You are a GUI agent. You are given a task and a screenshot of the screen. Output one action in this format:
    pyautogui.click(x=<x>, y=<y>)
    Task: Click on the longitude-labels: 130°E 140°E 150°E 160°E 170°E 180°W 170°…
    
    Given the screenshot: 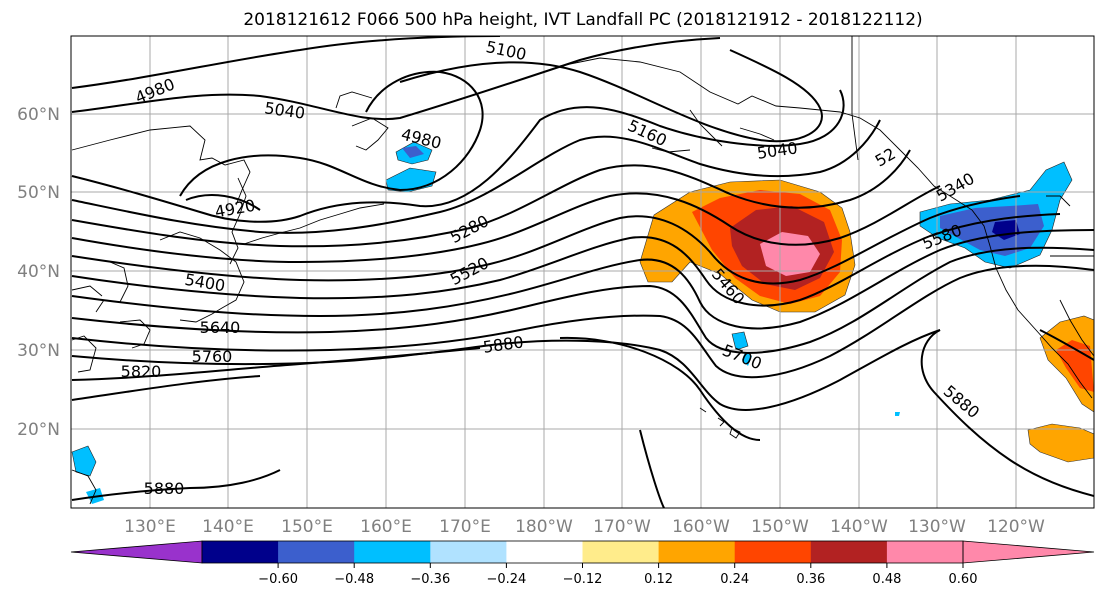 What is the action you would take?
    pyautogui.click(x=584, y=527)
    